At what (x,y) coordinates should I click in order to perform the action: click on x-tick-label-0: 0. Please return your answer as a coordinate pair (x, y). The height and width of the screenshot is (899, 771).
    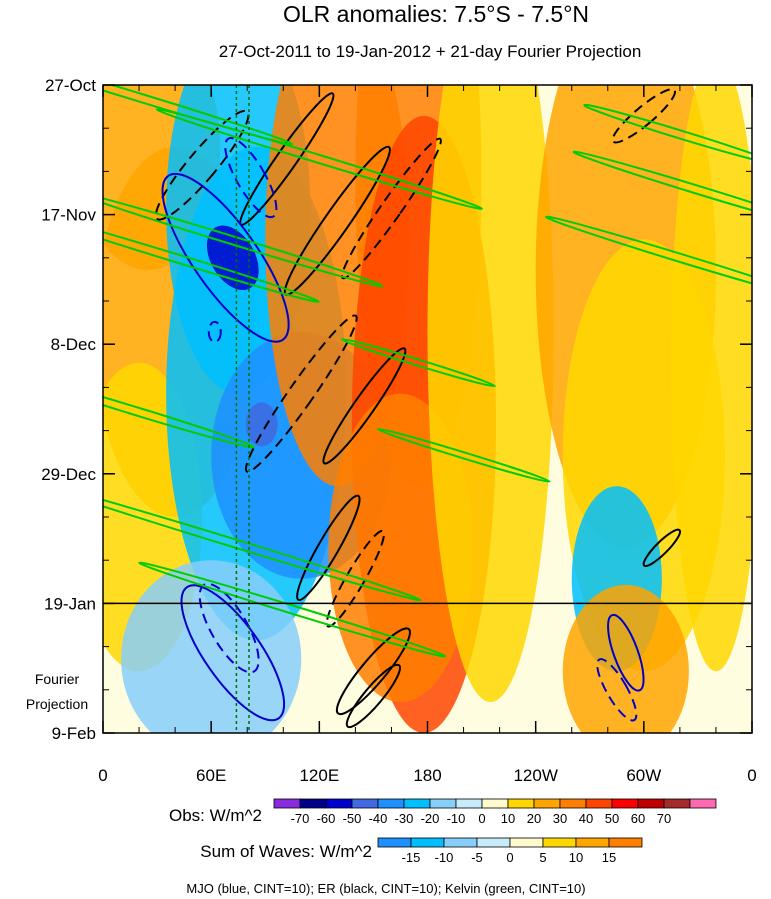
    Looking at the image, I should click on (102, 775).